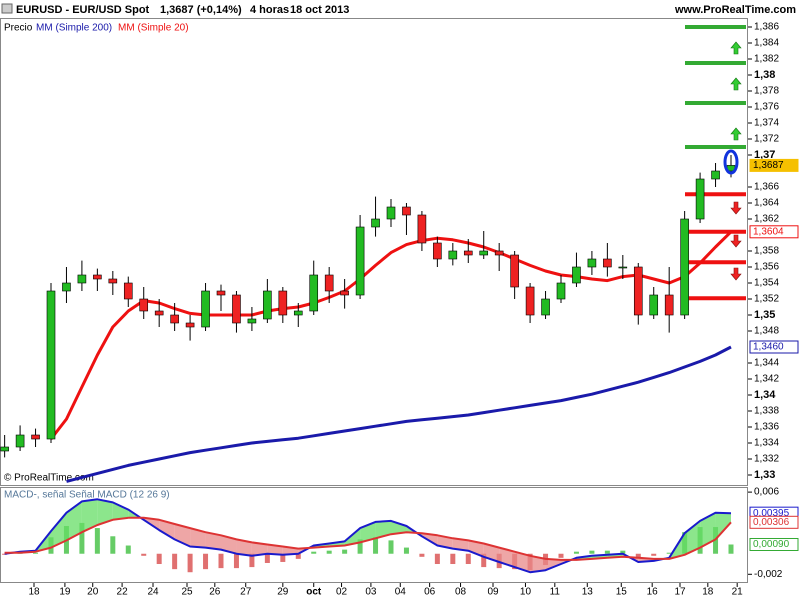 The image size is (800, 600). I want to click on y-tick-label: 1,334, so click(766, 443).